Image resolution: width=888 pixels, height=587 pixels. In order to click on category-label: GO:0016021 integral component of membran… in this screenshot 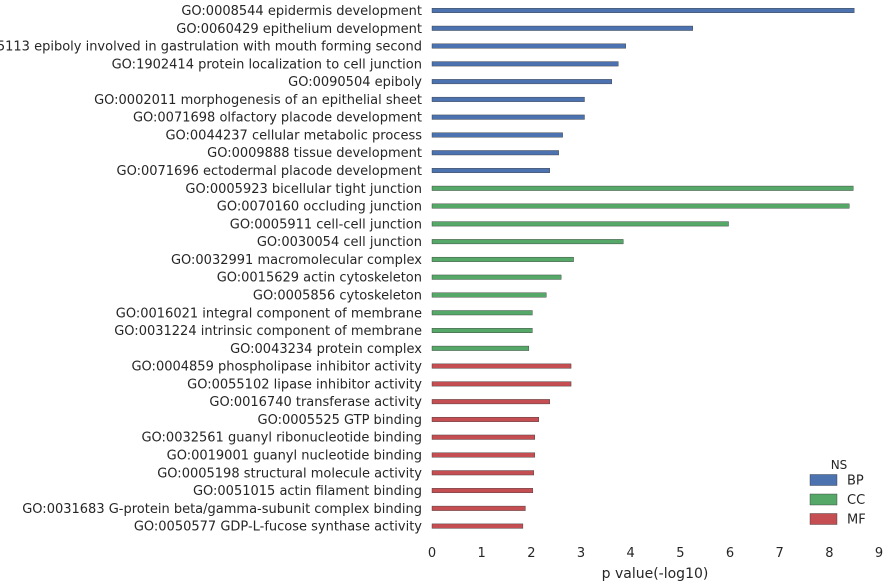, I will do `click(269, 313)`.